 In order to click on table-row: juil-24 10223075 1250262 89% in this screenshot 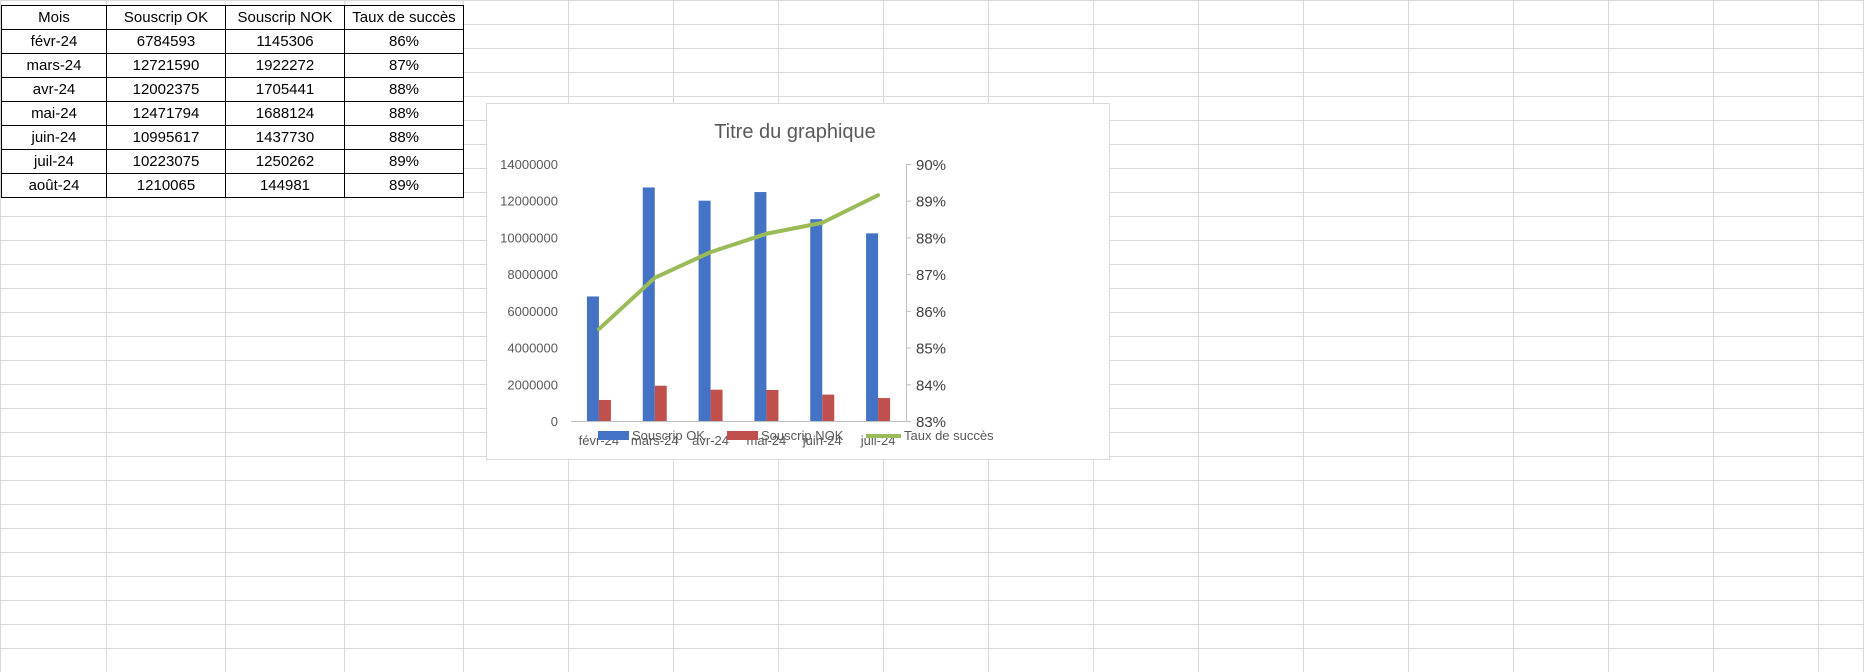, I will do `click(232, 161)`.